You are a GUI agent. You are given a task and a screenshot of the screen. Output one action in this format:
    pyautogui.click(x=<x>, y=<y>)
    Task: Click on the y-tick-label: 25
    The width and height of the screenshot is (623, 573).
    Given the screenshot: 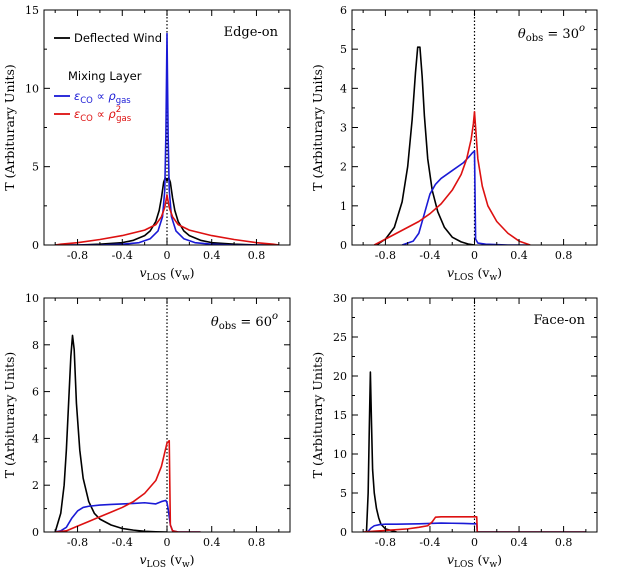 What is the action you would take?
    pyautogui.click(x=340, y=337)
    